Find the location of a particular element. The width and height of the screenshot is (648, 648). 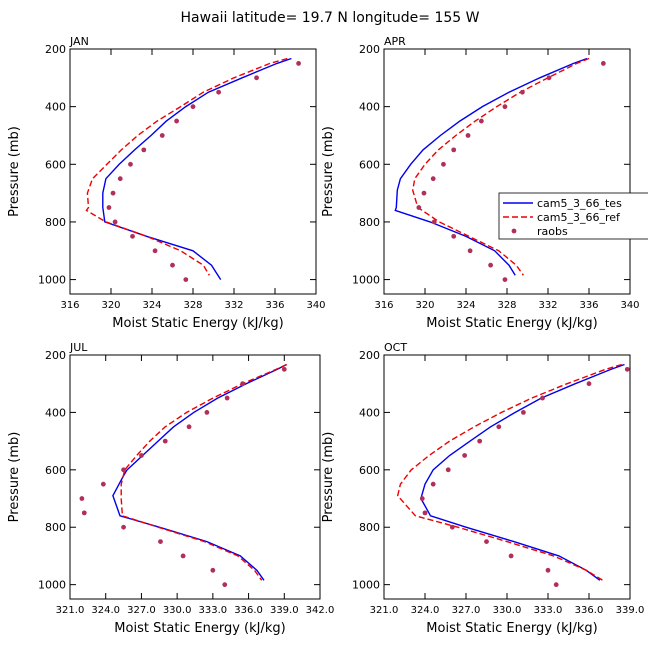

x-tick-label: 316 is located at coordinates (69, 305).